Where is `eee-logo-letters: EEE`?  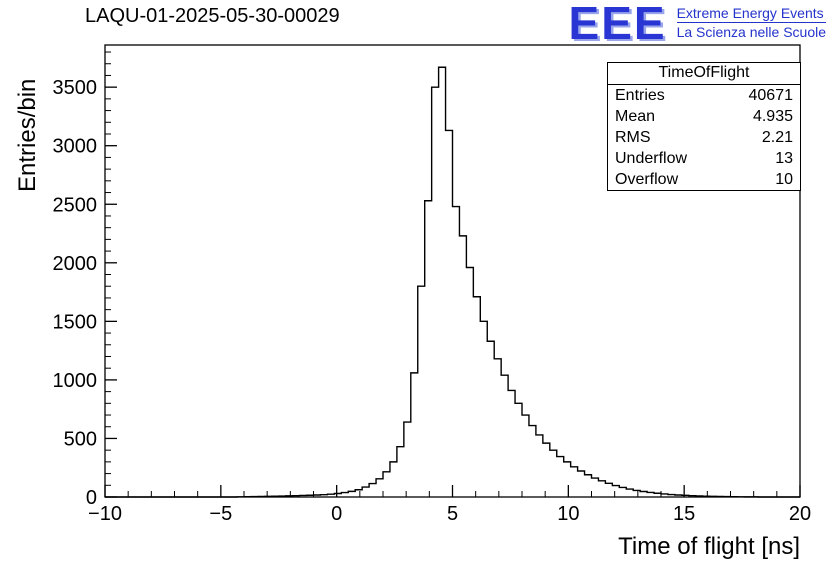 eee-logo-letters: EEE is located at coordinates (617, 24).